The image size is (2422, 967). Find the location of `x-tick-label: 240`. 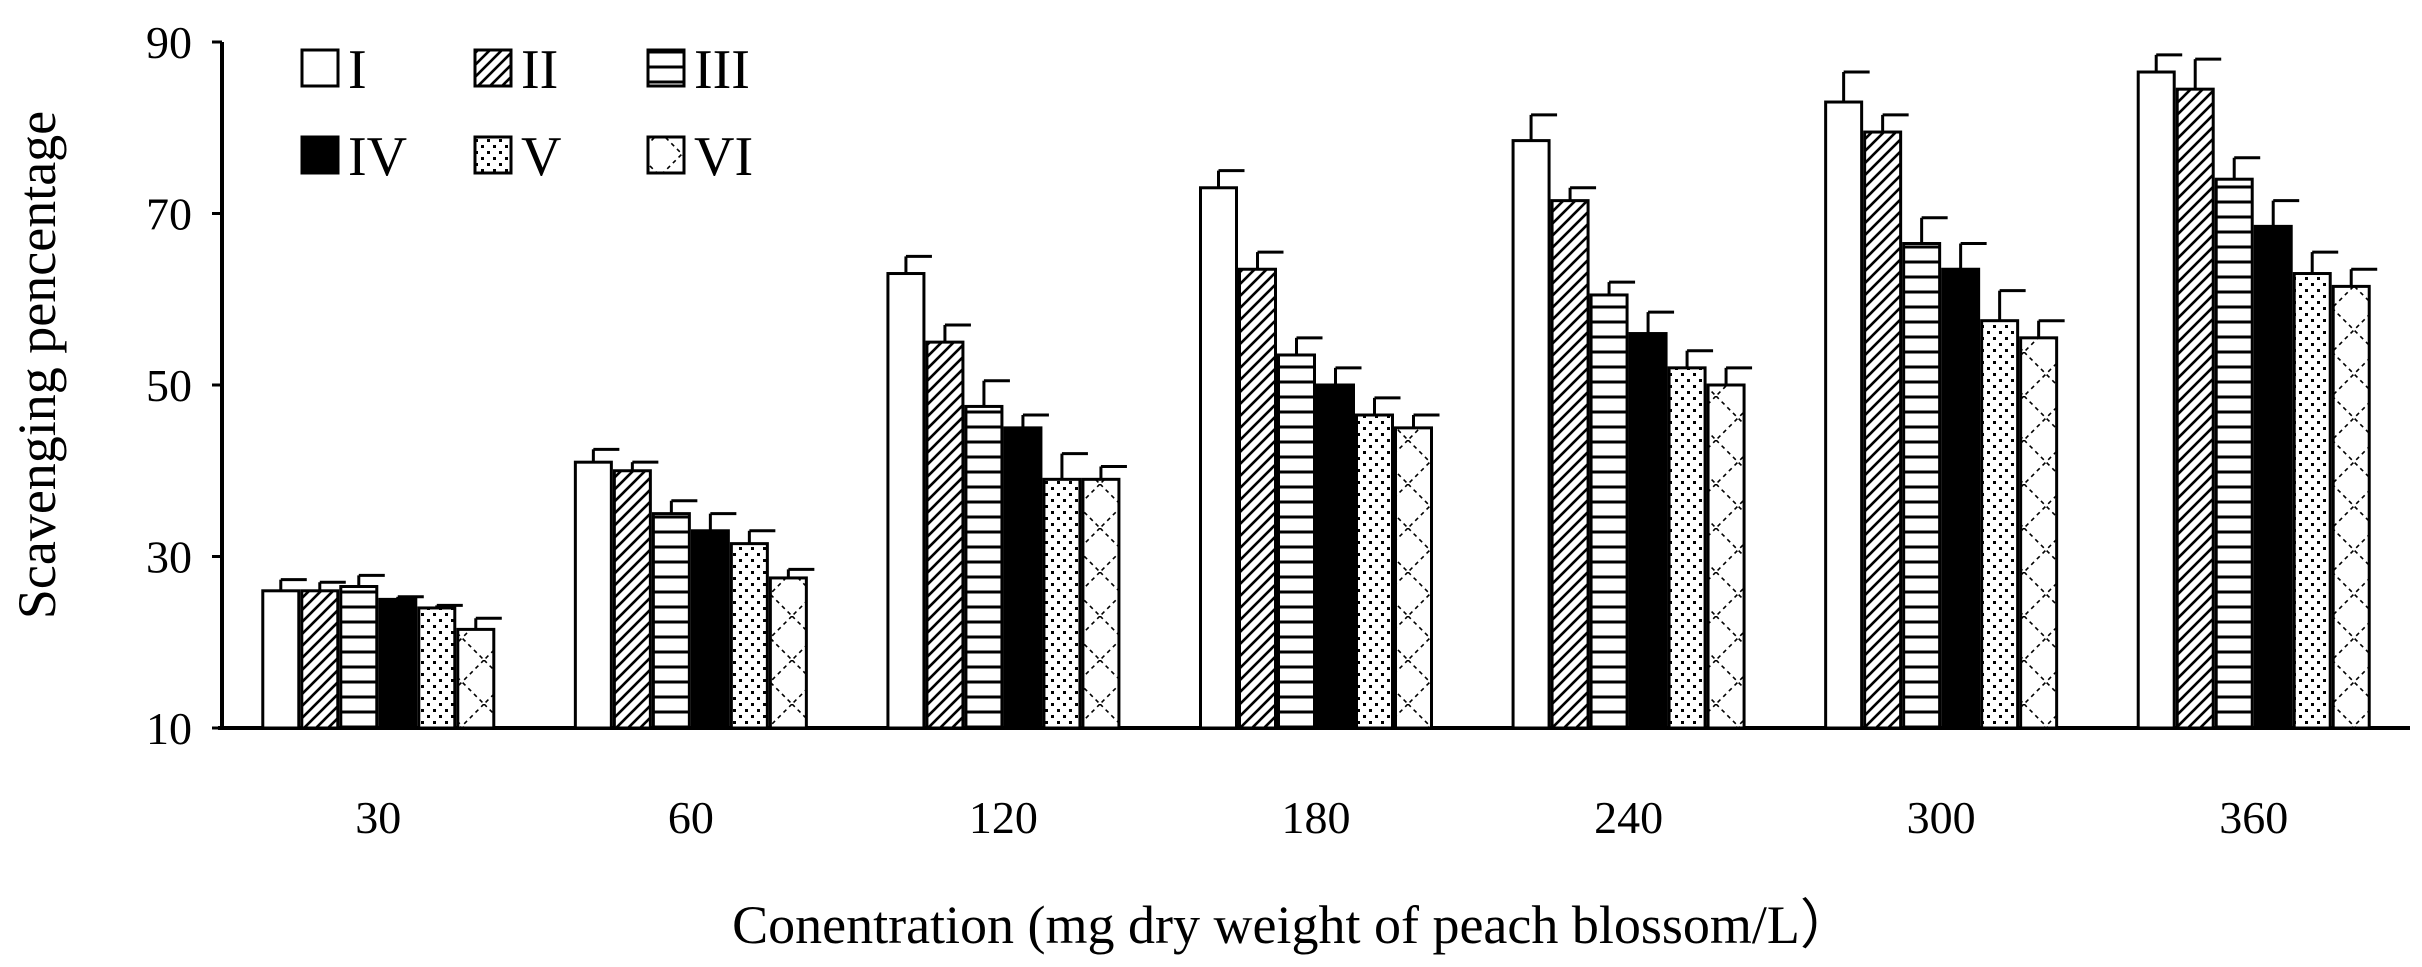

x-tick-label: 240 is located at coordinates (1628, 817).